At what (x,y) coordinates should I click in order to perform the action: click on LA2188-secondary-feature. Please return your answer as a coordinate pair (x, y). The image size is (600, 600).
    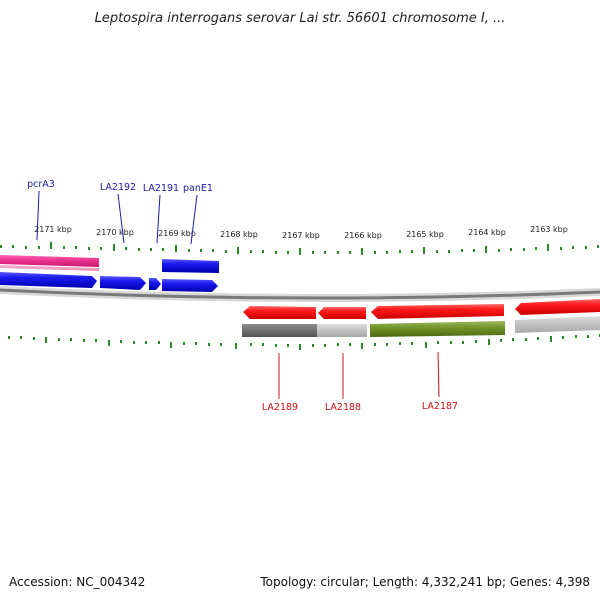
    Looking at the image, I should click on (342, 330).